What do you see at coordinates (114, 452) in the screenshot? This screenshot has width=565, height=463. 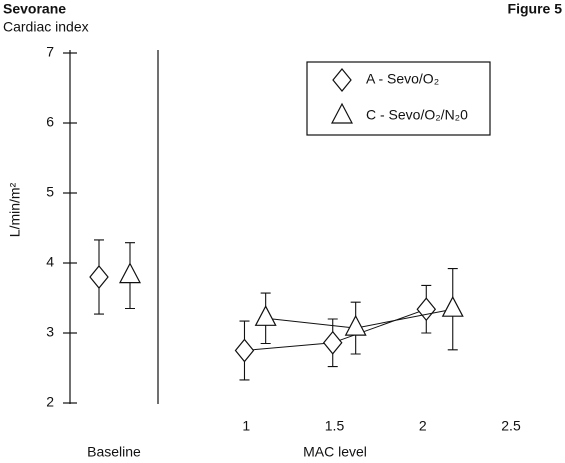 I see `baseline-label: Baseline` at bounding box center [114, 452].